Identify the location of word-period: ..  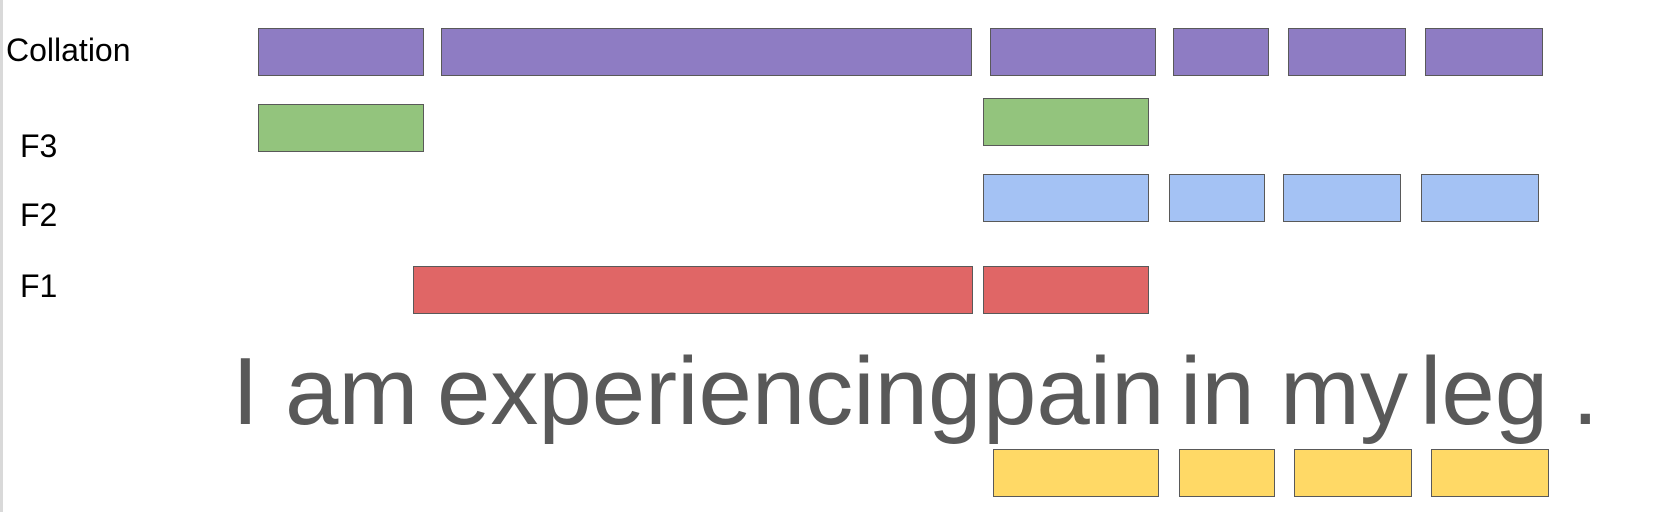
(1585, 391).